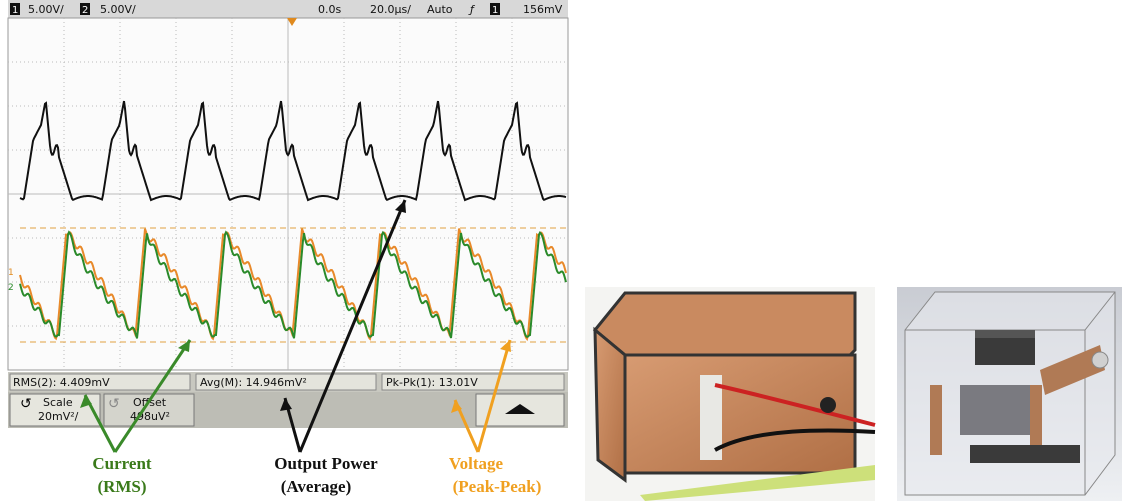 Image resolution: width=1126 pixels, height=501 pixels. I want to click on ch1: 1, so click(15, 10).